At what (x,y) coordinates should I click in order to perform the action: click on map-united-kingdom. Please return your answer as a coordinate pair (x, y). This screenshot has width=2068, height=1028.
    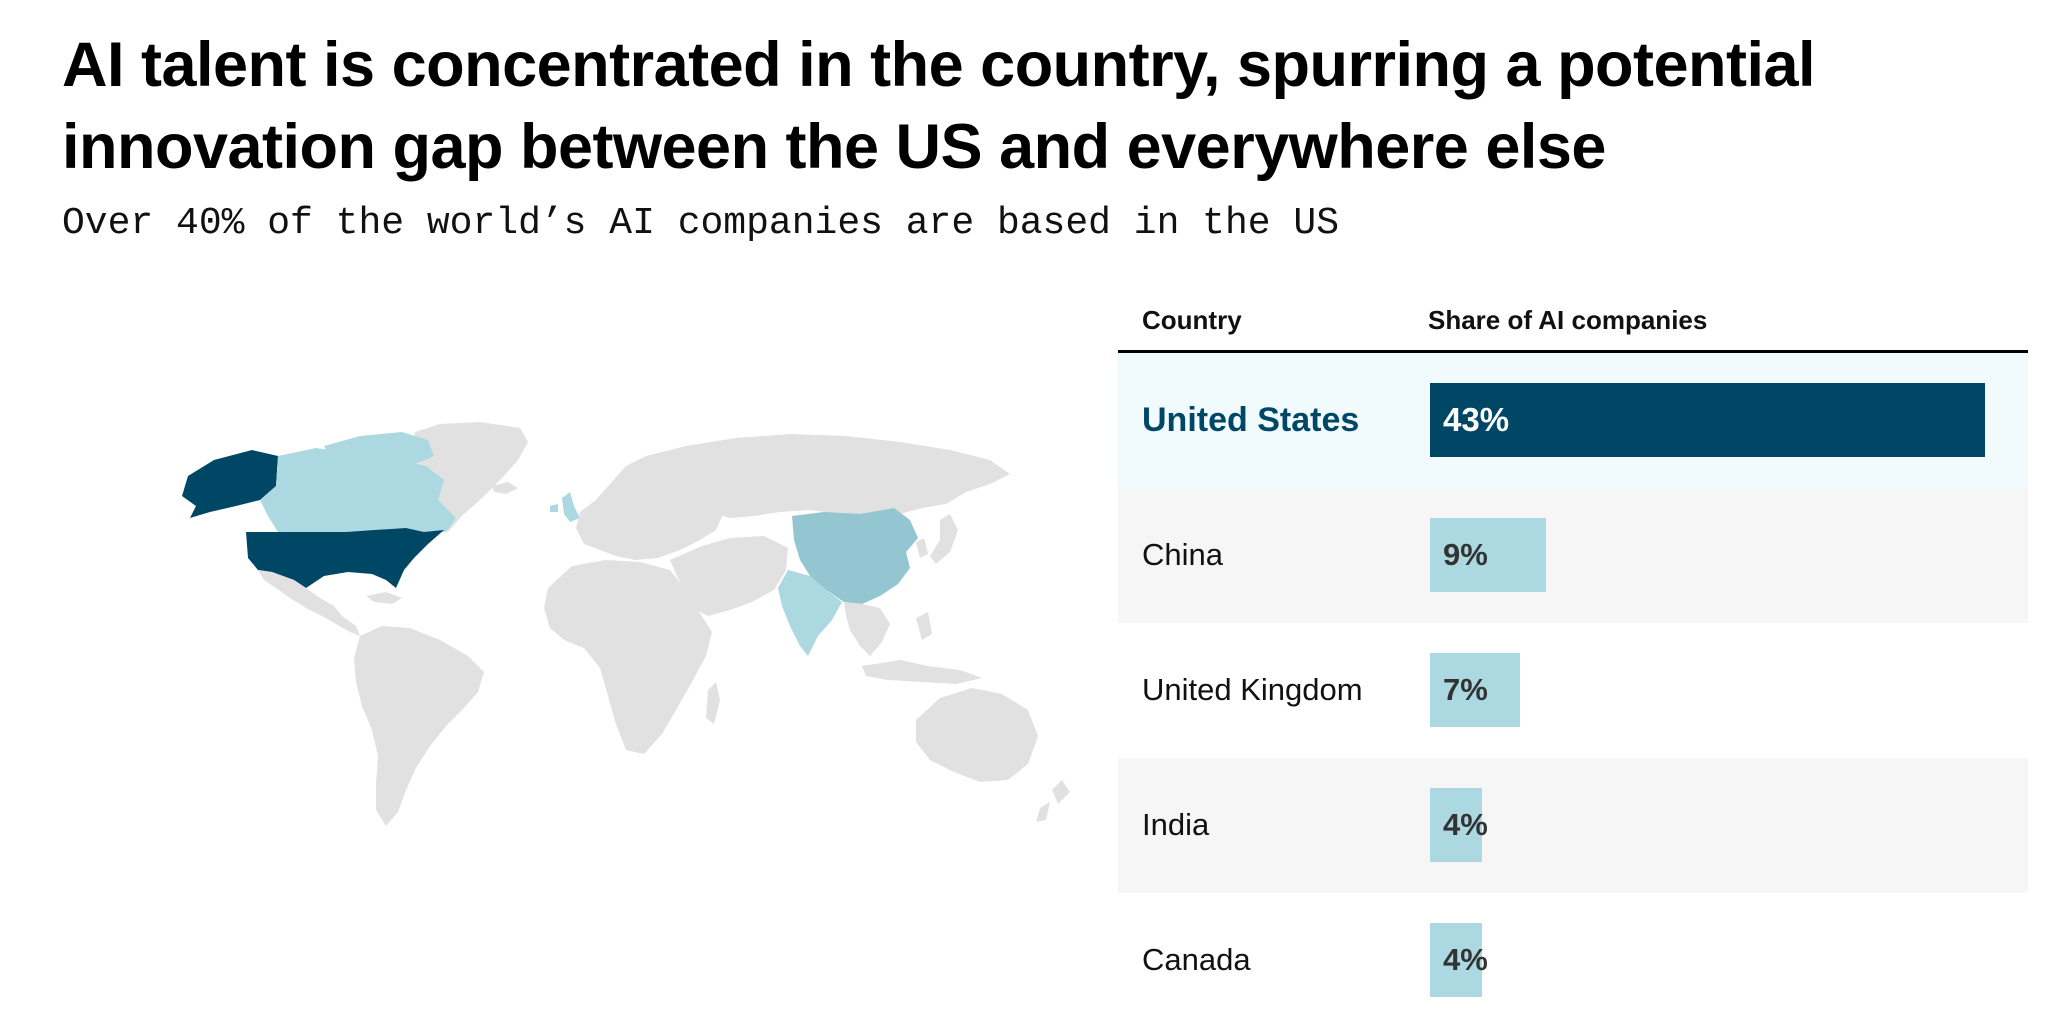
    Looking at the image, I should click on (565, 507).